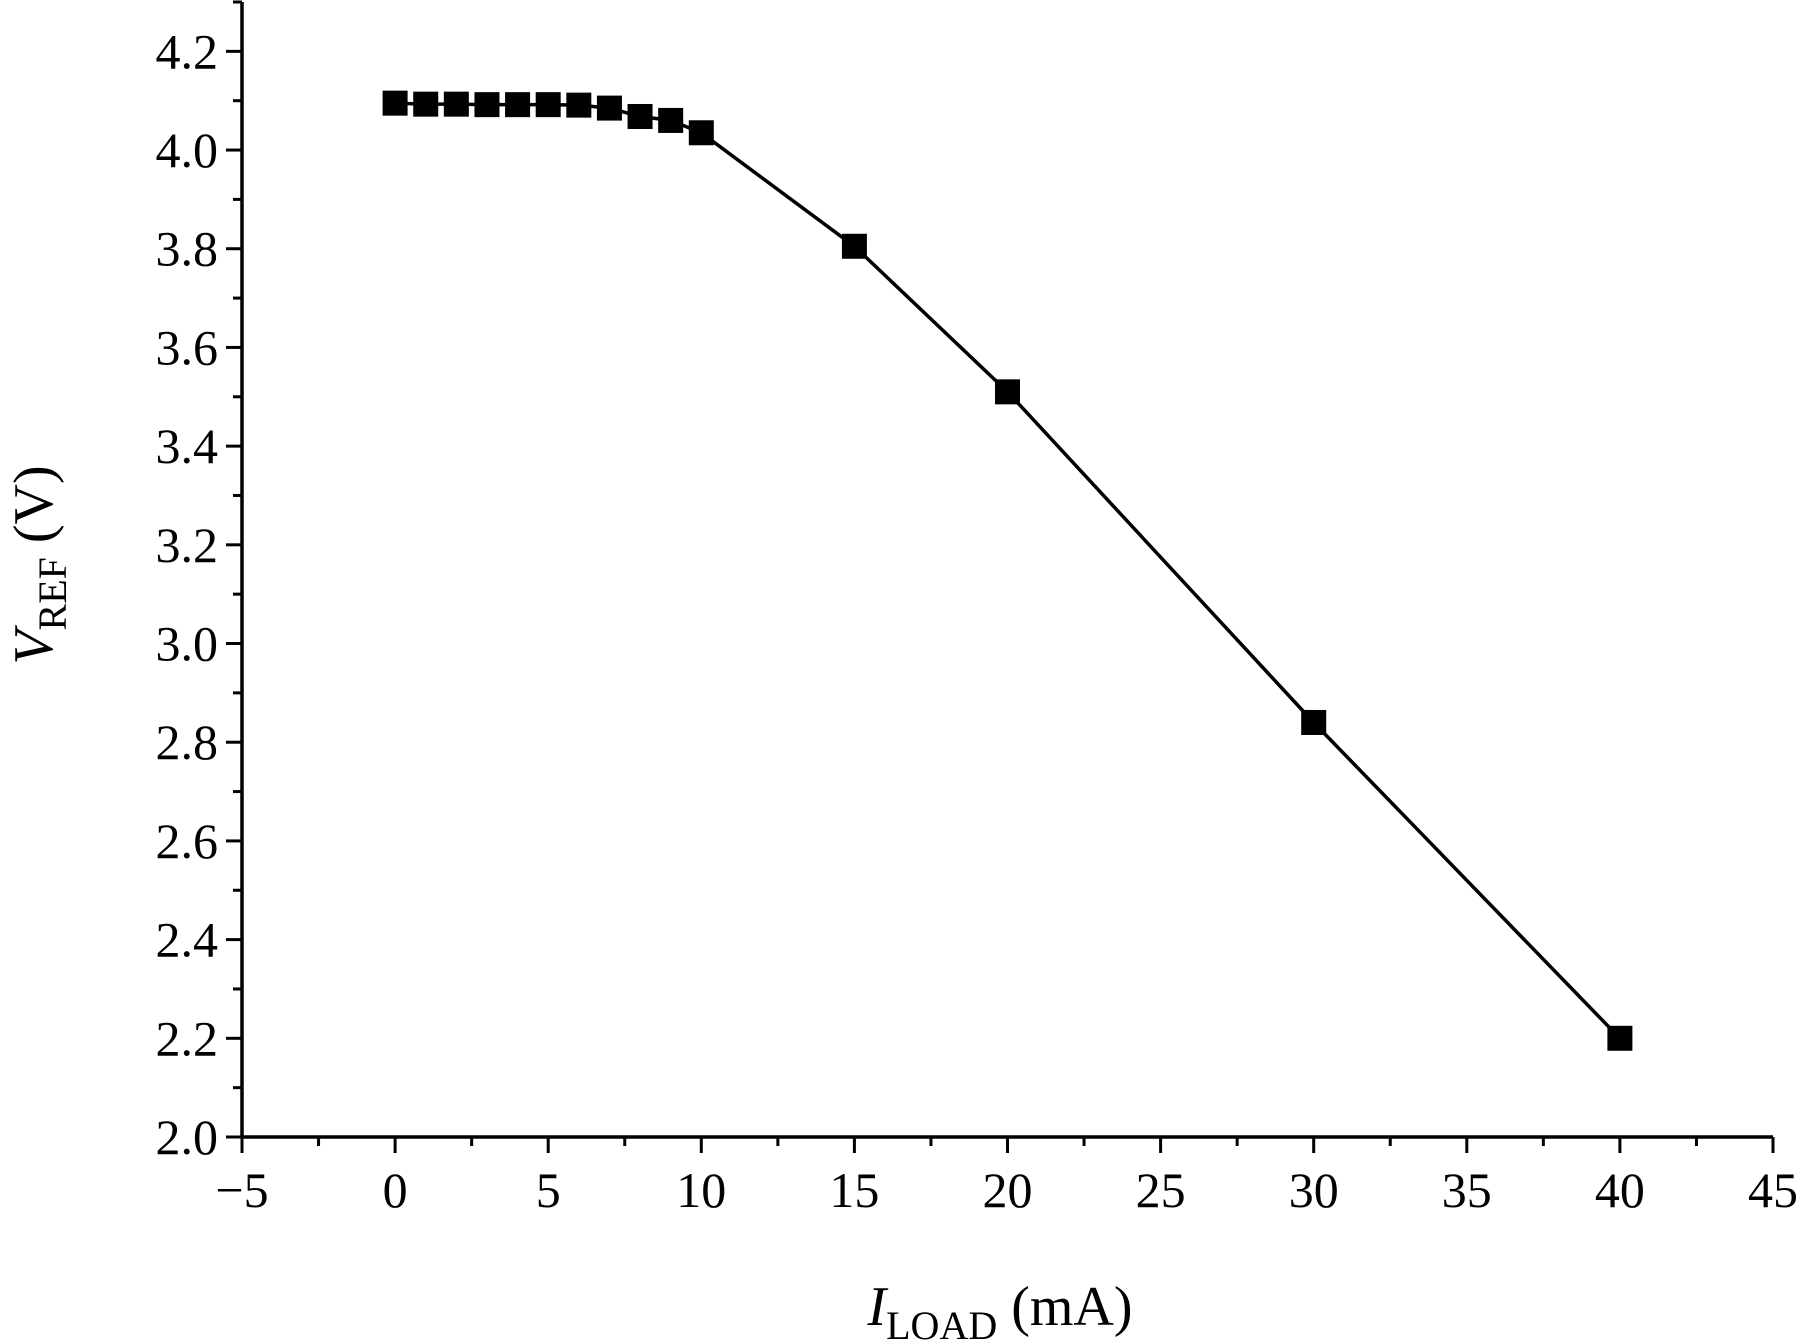 Image resolution: width=1800 pixels, height=1343 pixels. I want to click on y-tick-label: 3.4, so click(187, 446).